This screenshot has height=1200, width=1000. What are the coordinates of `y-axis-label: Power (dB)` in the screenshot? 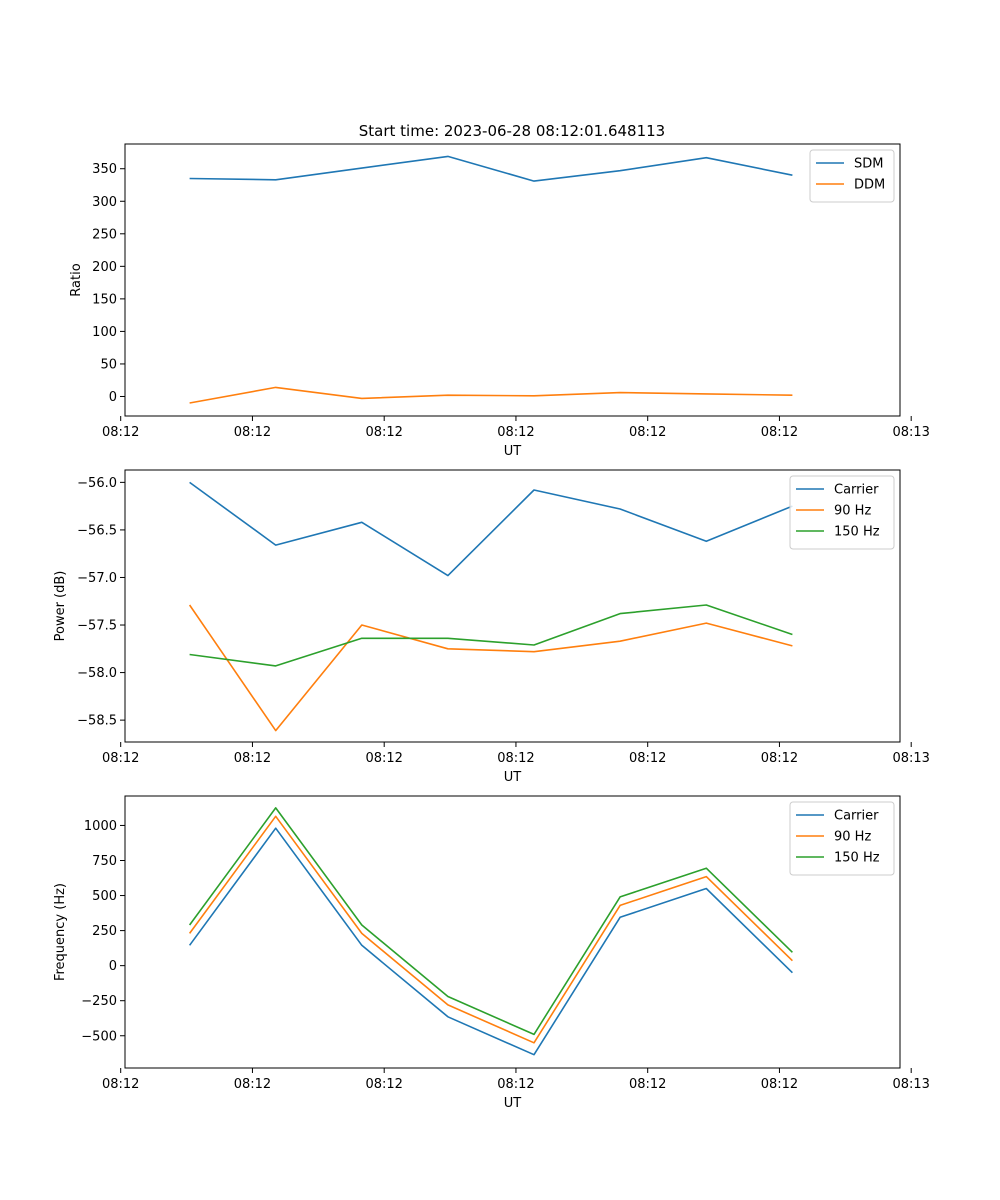 It's located at (60, 606).